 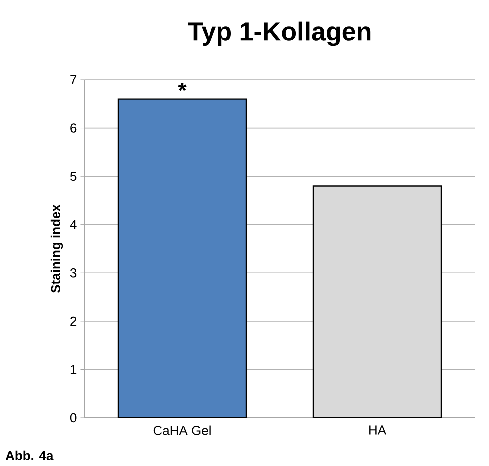 I want to click on y-tick-label: 6, so click(x=73, y=128).